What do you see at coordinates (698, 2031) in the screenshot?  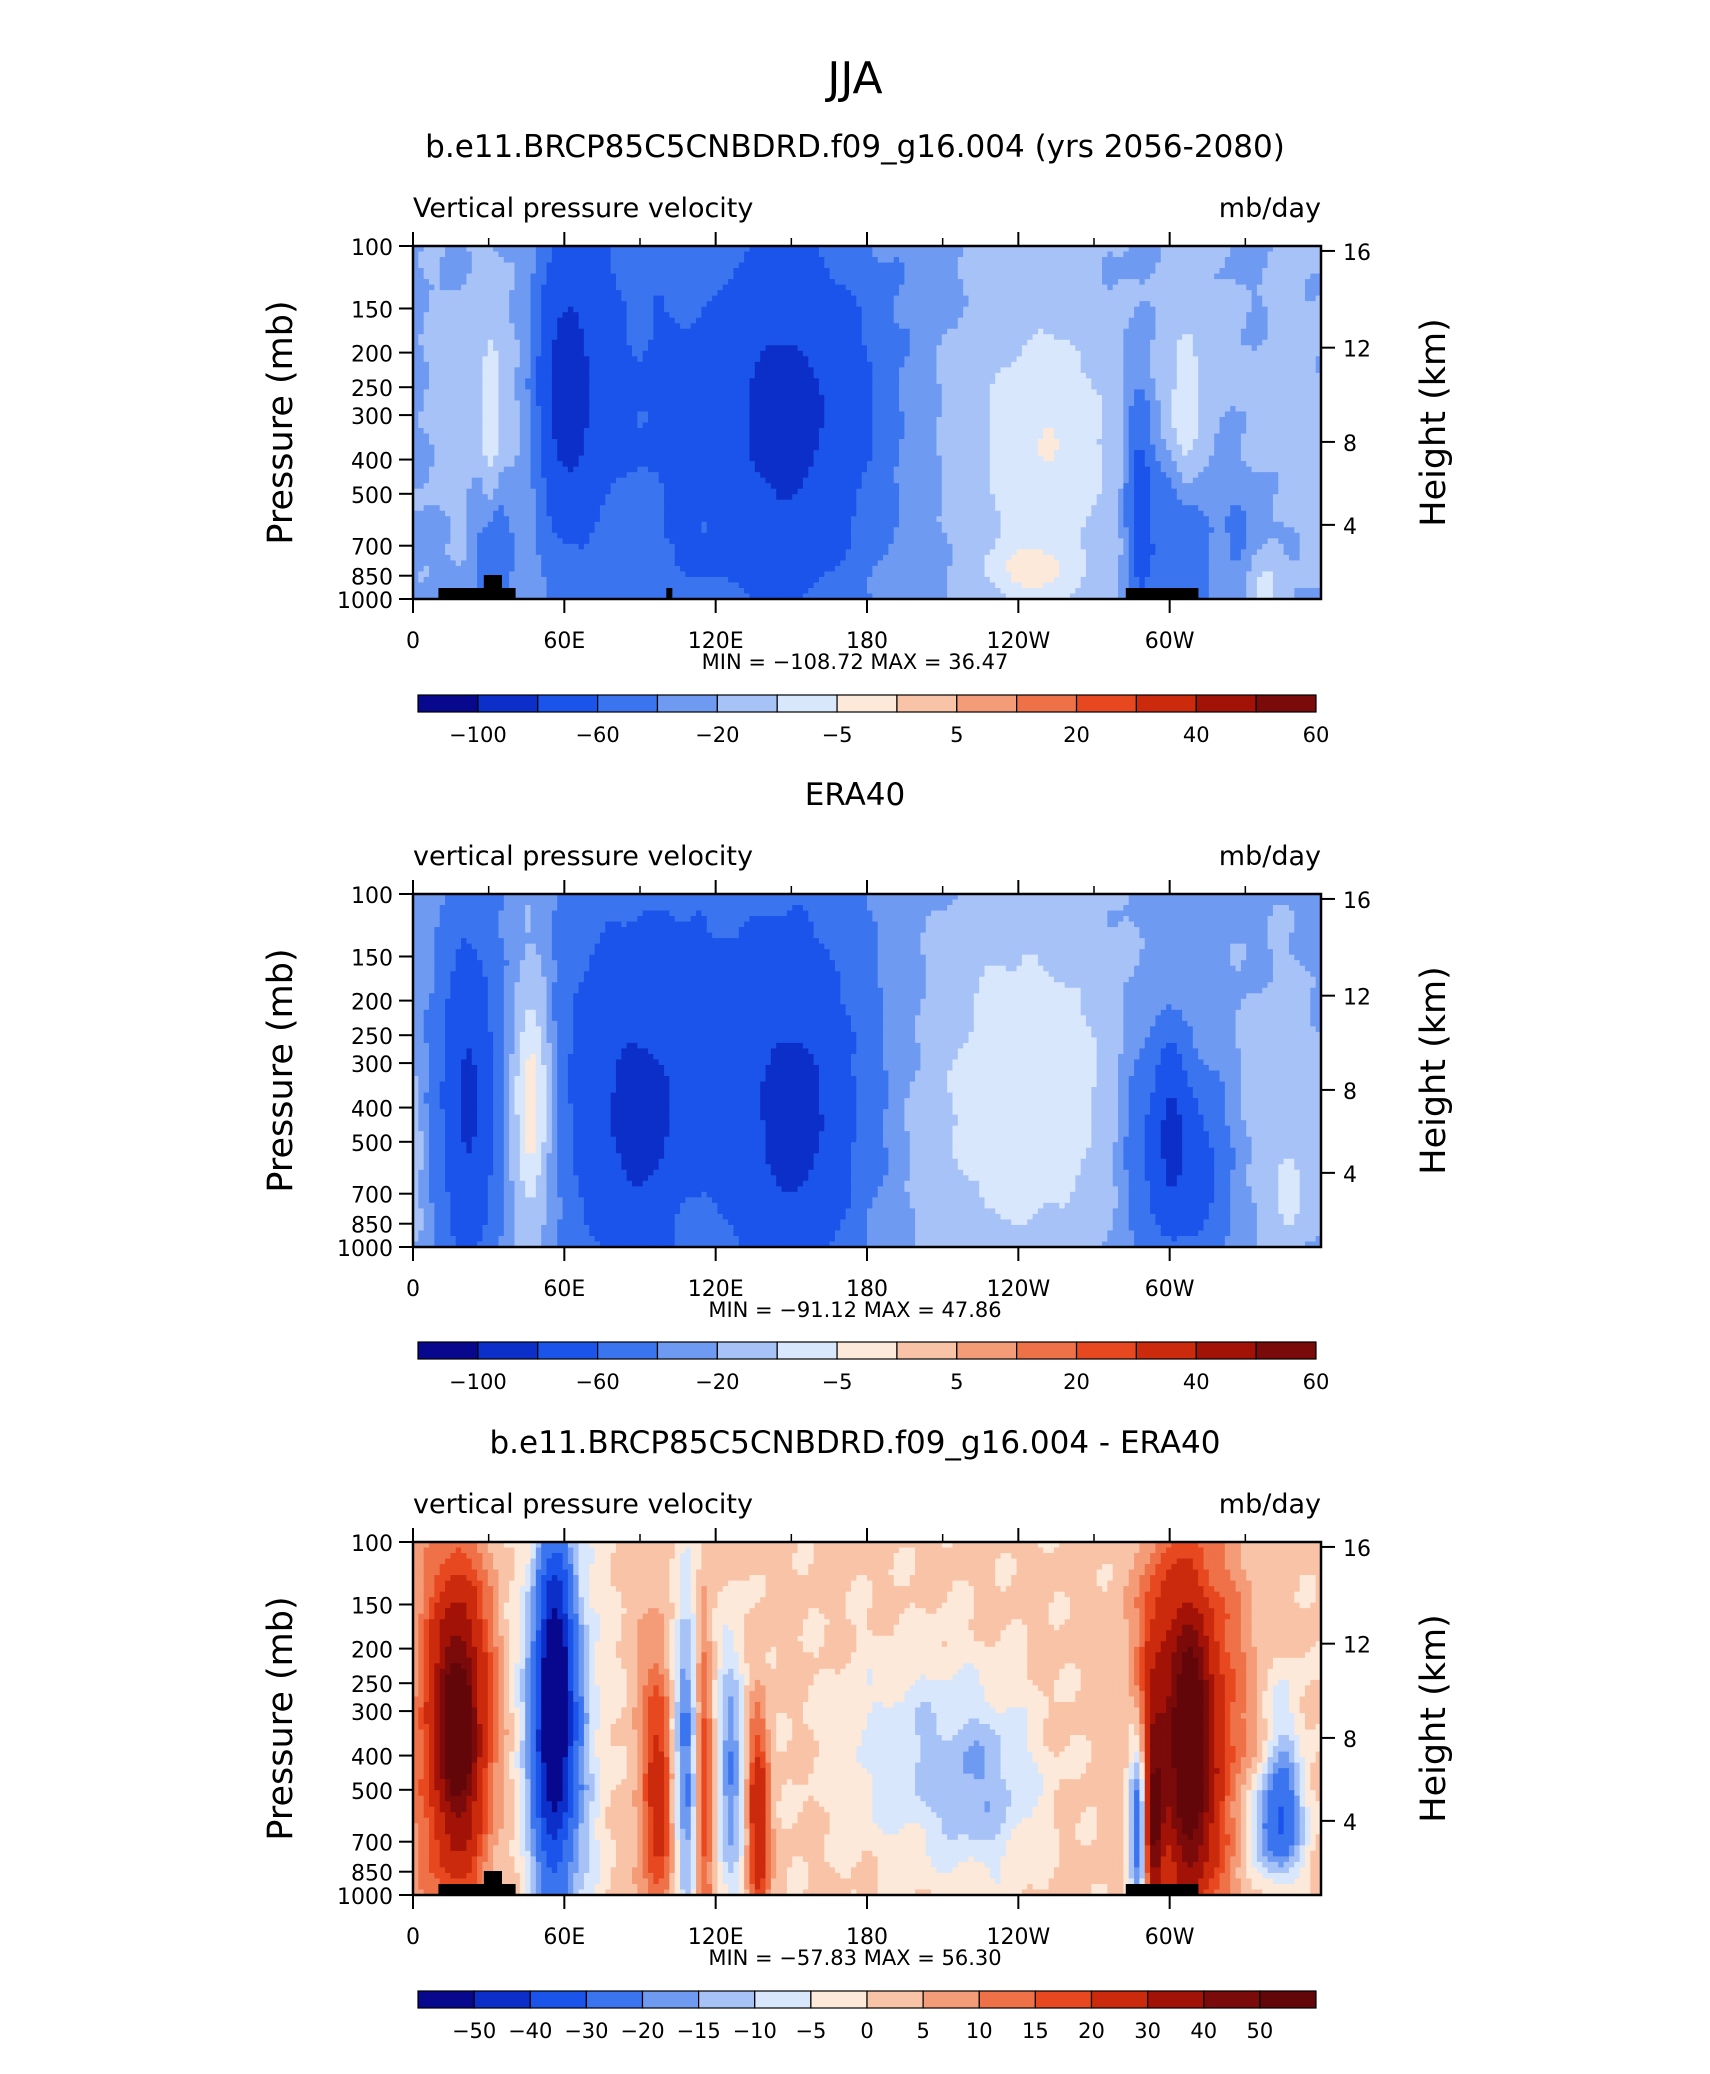 I see `colorbar-label: −15` at bounding box center [698, 2031].